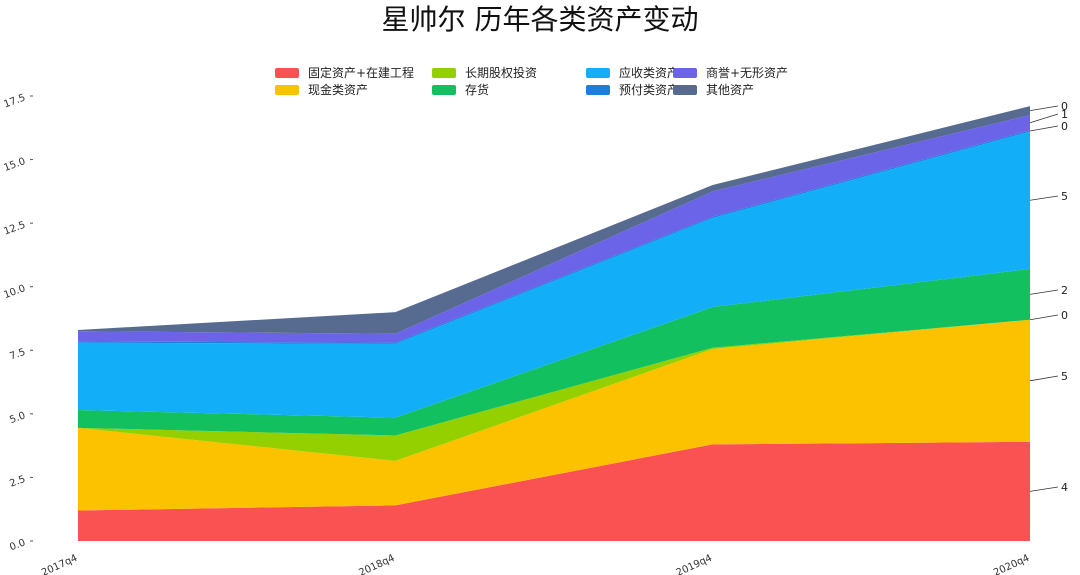 This screenshot has width=1080, height=575. What do you see at coordinates (501, 72) in the screenshot?
I see `legend-label: 长期股权投资` at bounding box center [501, 72].